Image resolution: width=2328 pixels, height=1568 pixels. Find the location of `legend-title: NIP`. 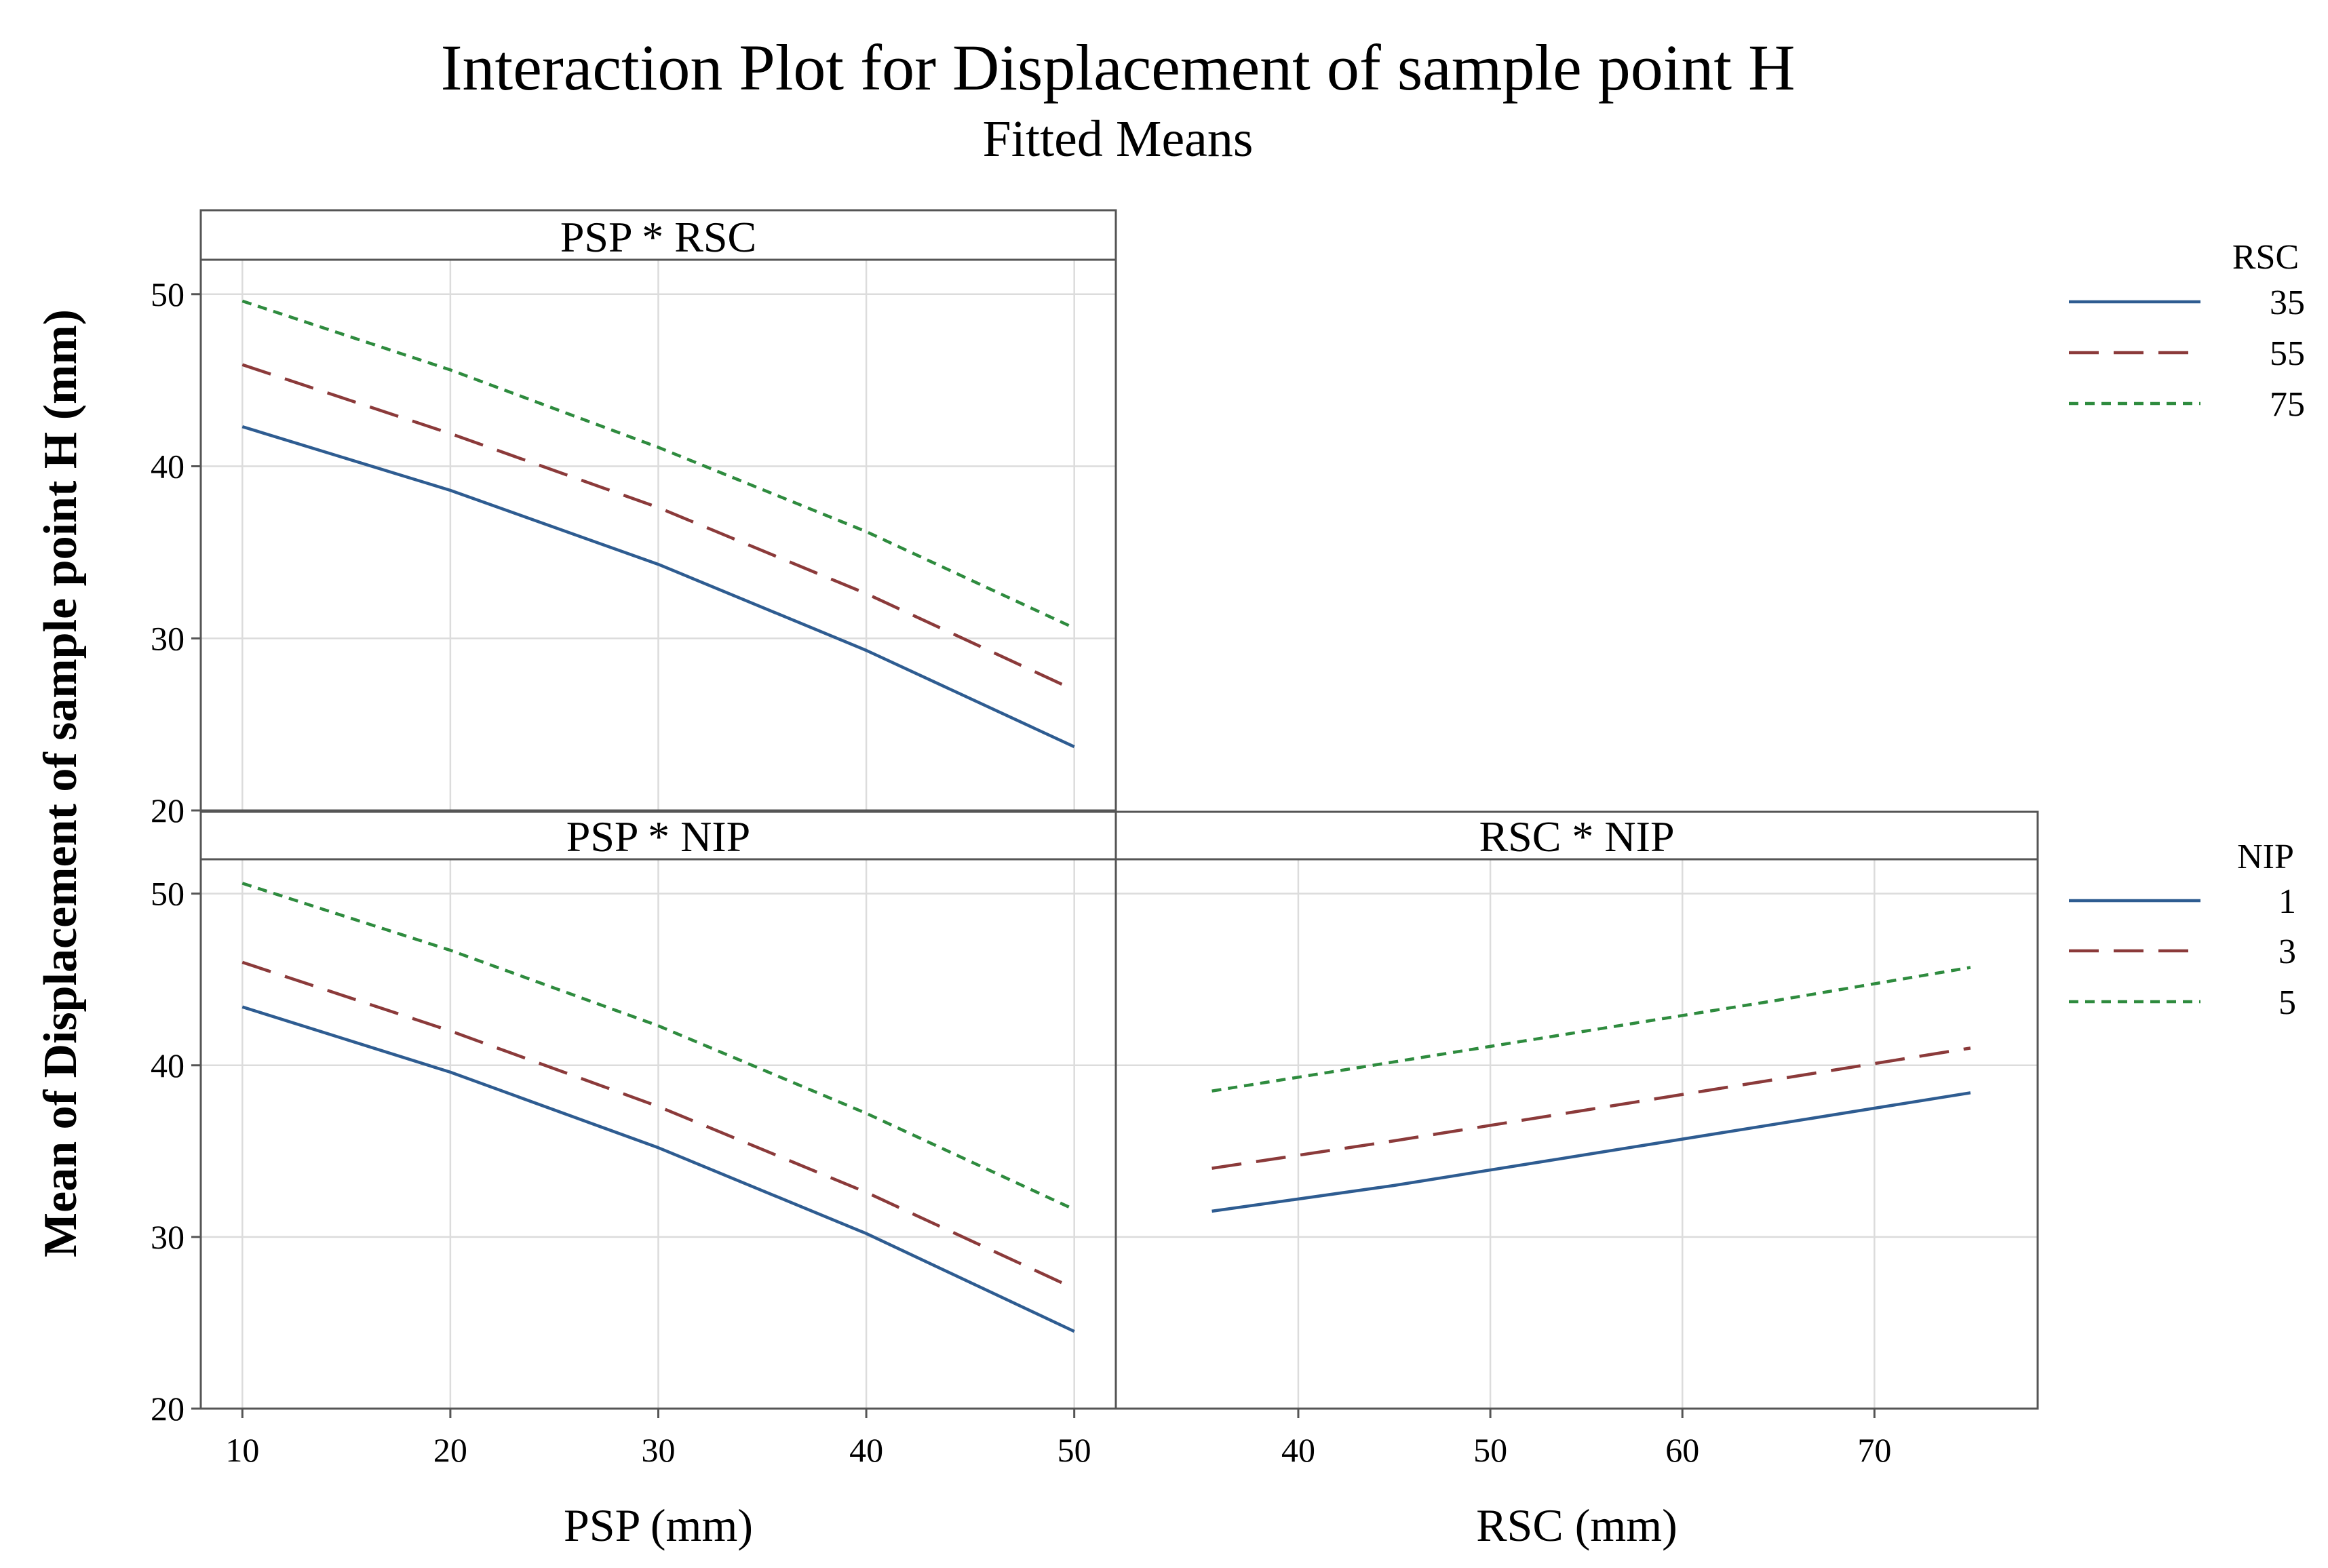

legend-title: NIP is located at coordinates (2265, 857).